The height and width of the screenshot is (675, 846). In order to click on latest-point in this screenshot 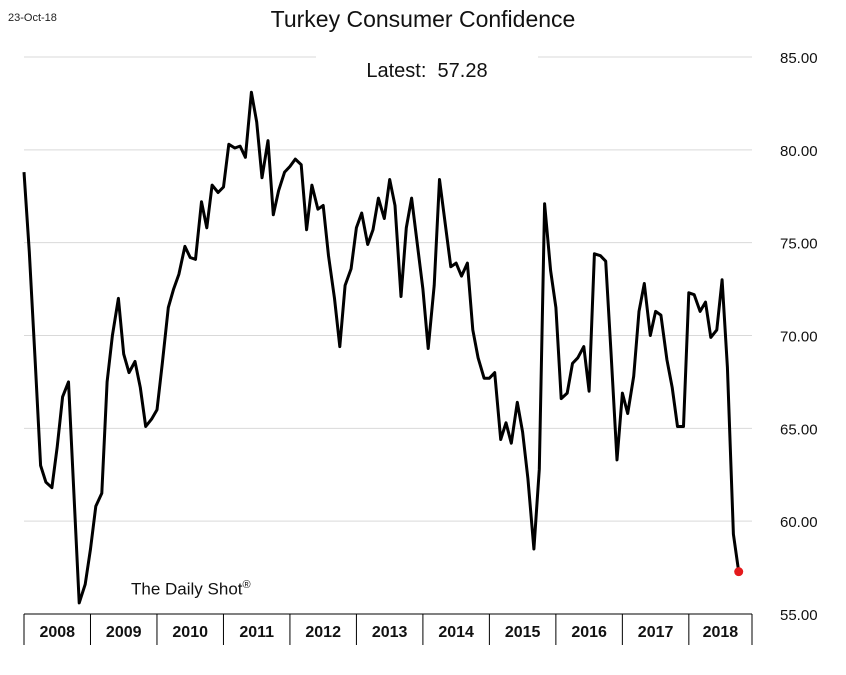, I will do `click(739, 572)`.